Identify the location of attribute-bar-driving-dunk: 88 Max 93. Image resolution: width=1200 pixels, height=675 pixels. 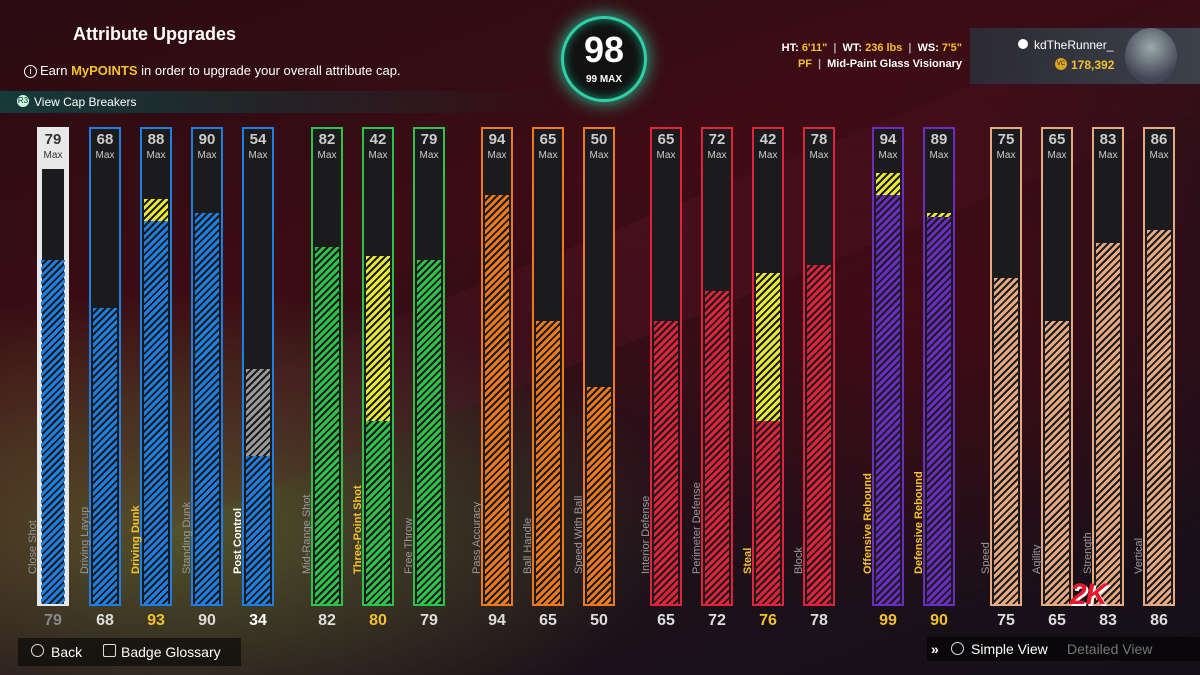
(156, 378).